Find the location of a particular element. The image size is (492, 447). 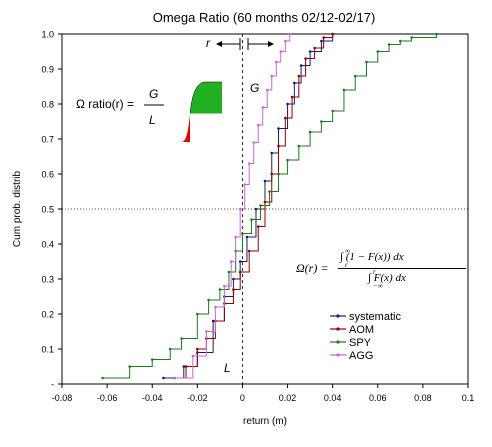

x-tick-label: 0.06 is located at coordinates (378, 398).